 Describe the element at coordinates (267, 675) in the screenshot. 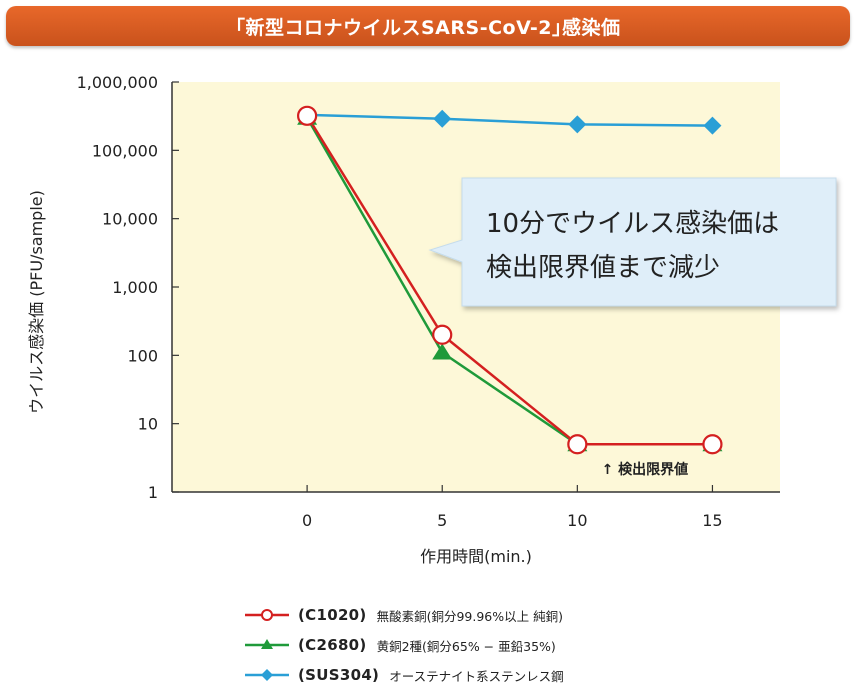

I see `legend-swatch-sus304` at that location.